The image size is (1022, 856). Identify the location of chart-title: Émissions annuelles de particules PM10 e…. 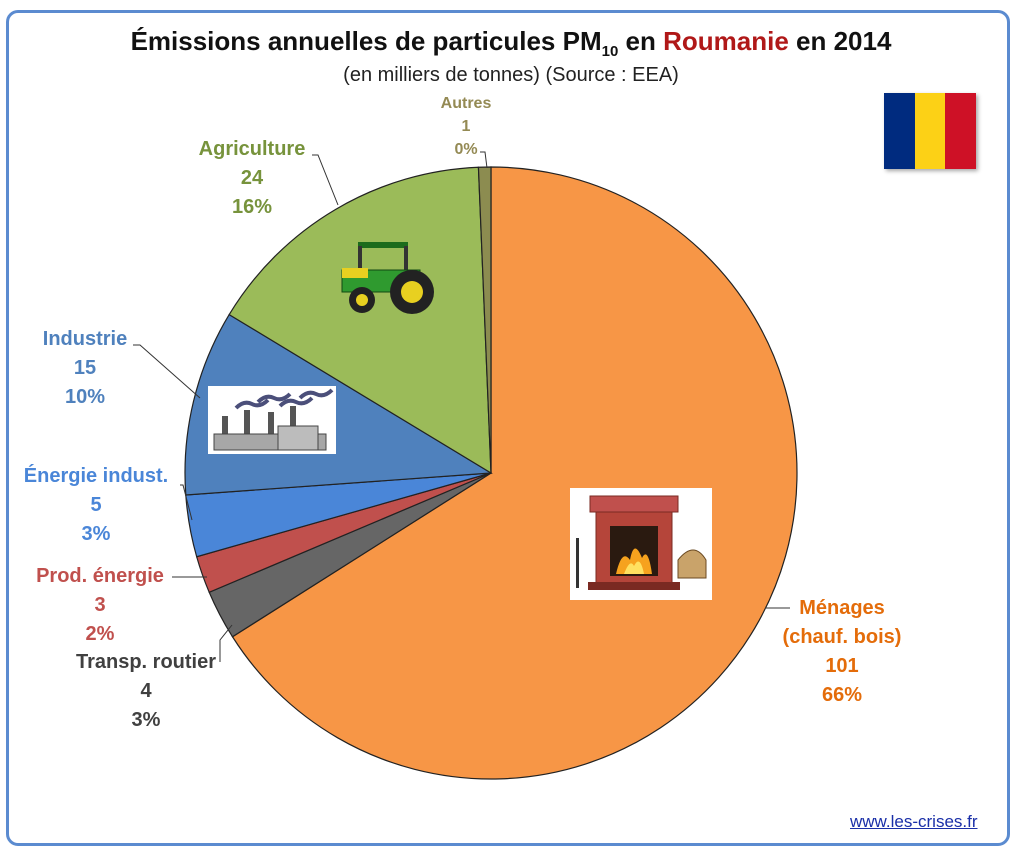
(511, 43).